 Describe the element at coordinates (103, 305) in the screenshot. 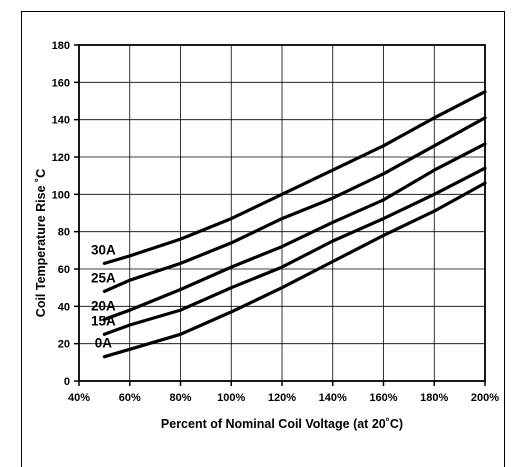

I see `series-label-20a: 20A` at that location.